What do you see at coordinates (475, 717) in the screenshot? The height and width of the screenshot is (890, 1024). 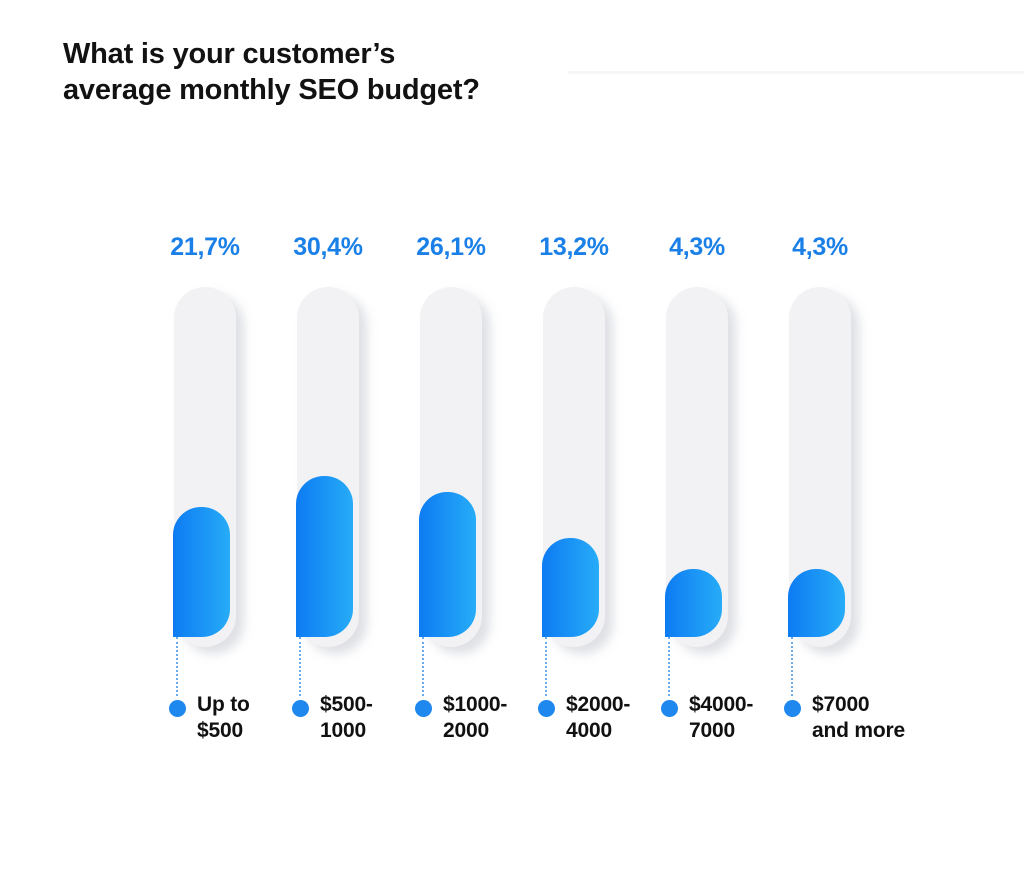 I see `category-label: $1000- 2000` at bounding box center [475, 717].